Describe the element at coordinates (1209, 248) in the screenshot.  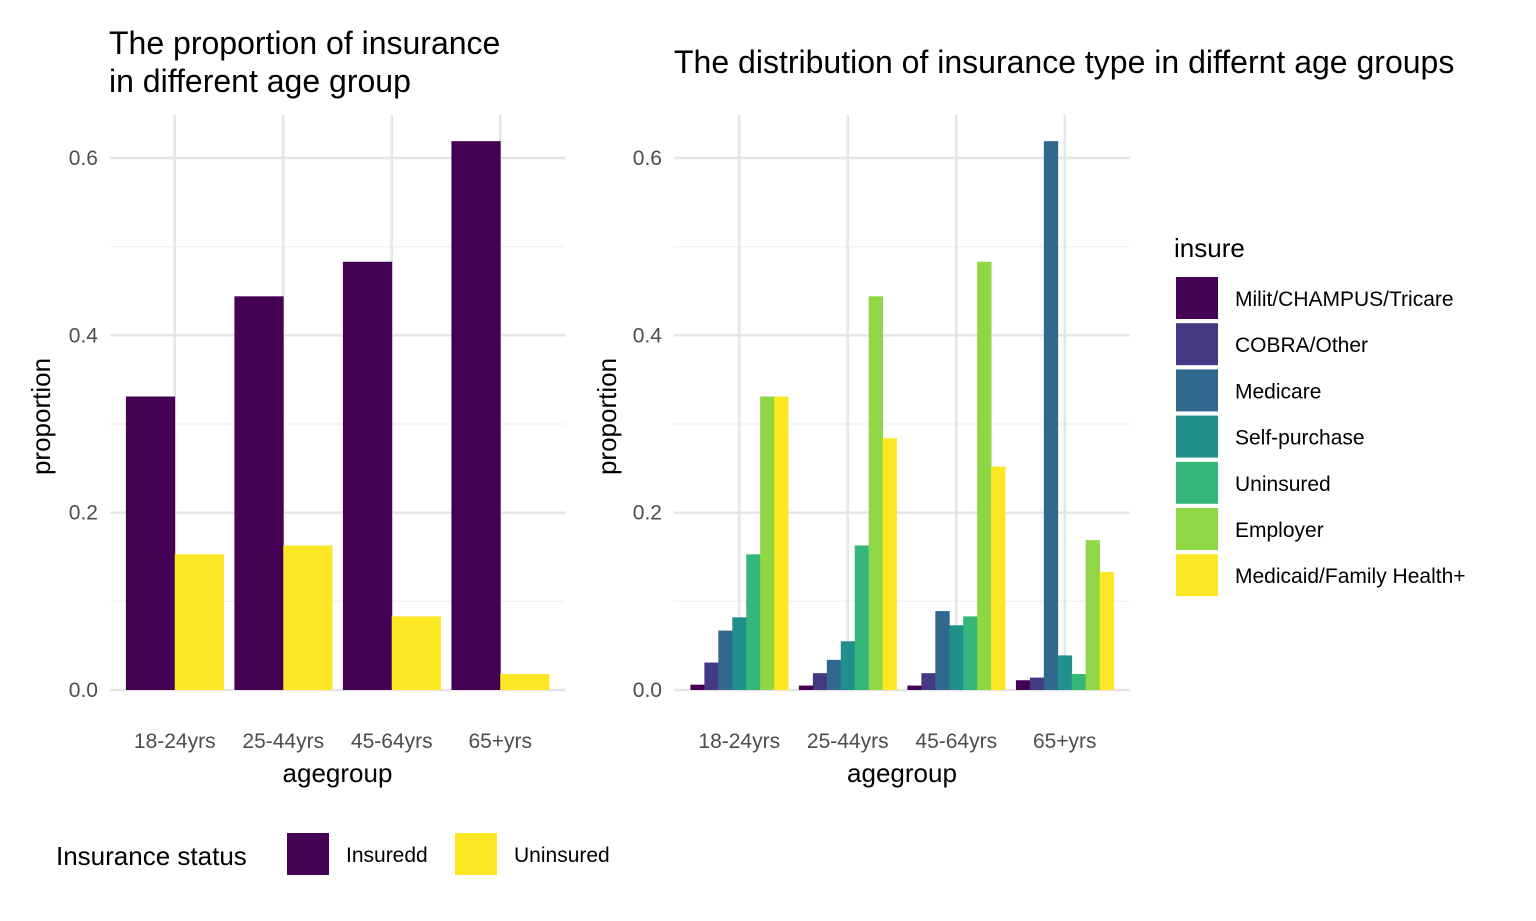
I see `legend-title: insure` at that location.